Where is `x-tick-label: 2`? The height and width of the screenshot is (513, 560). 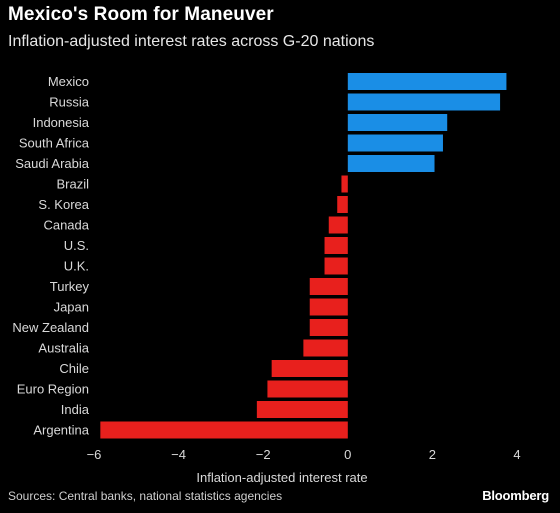
x-tick-label: 2 is located at coordinates (432, 454).